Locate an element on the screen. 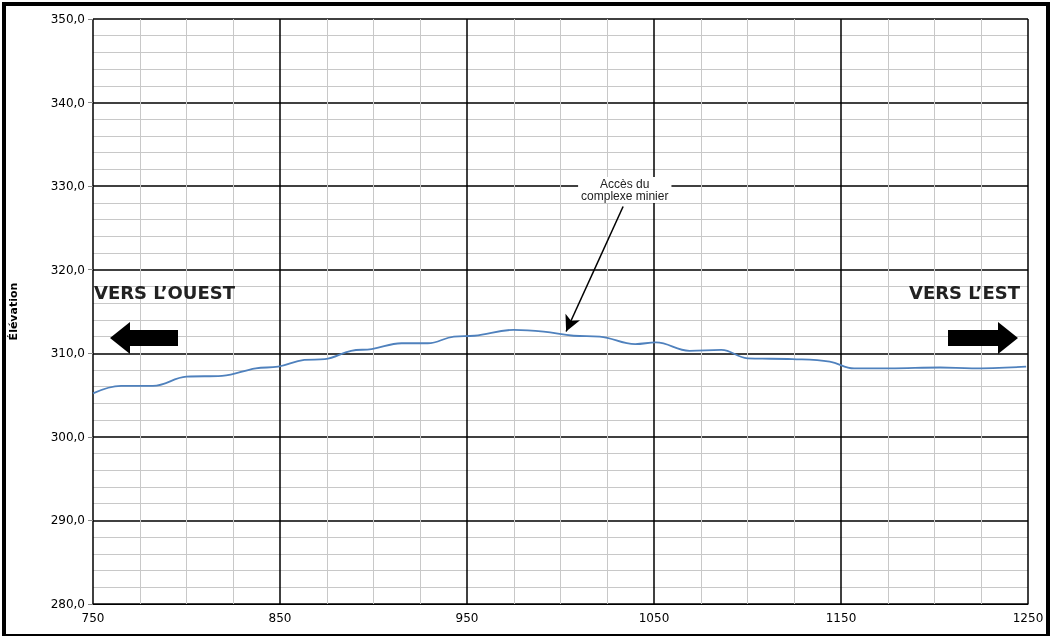  y-axis-title: Élévation is located at coordinates (13, 311).